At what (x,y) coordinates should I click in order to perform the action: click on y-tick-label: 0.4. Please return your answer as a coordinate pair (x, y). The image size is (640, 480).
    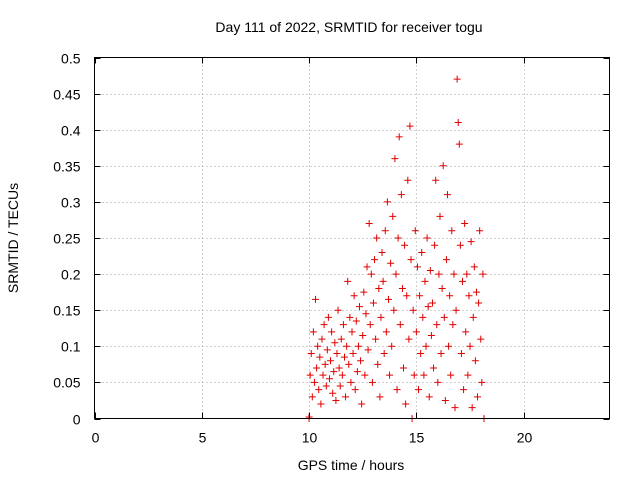
    Looking at the image, I should click on (71, 131).